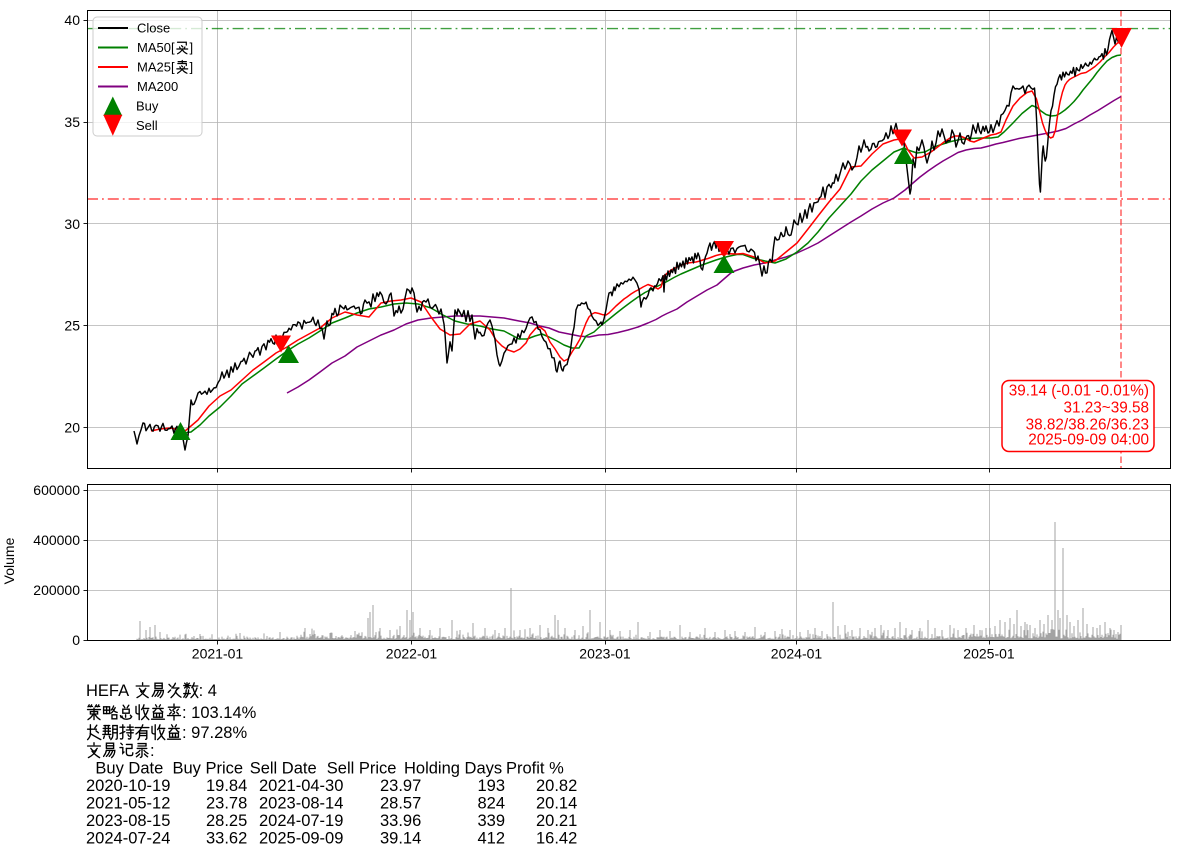 The height and width of the screenshot is (860, 1180). I want to click on svg-text: Sell, so click(147, 125).